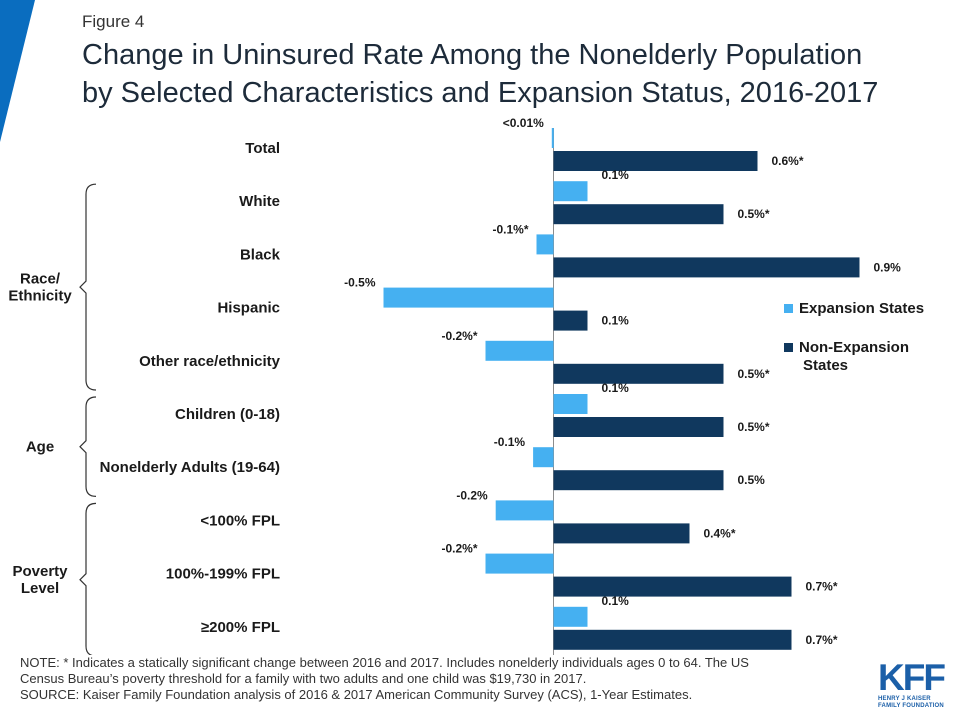  Describe the element at coordinates (854, 347) in the screenshot. I see `legend-label: Non-Expansion` at that location.